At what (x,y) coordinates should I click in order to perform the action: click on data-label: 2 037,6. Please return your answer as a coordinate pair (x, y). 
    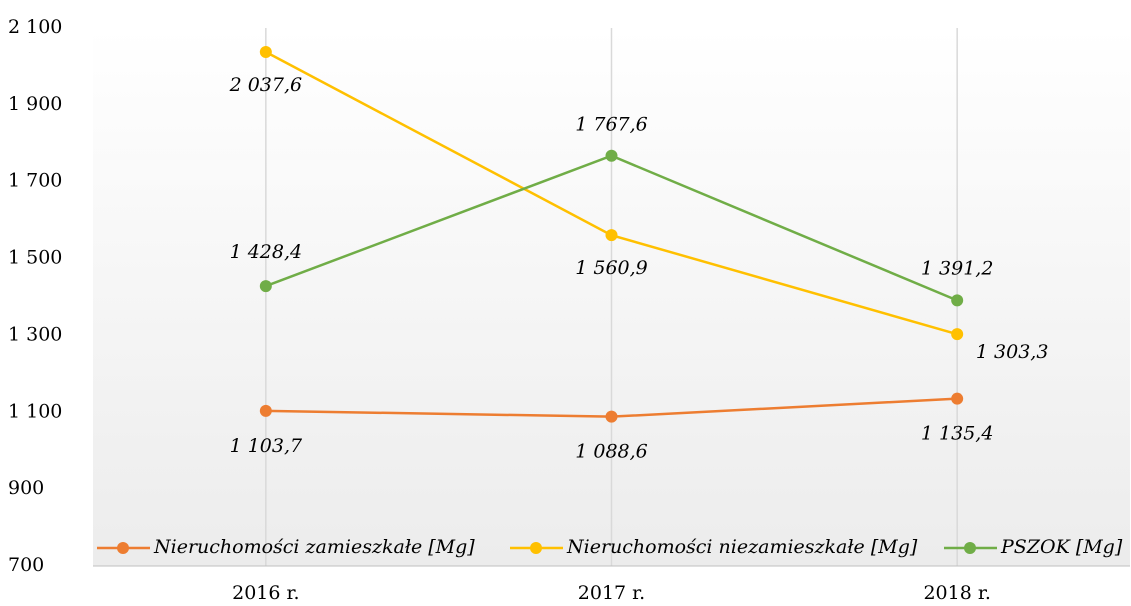
    Looking at the image, I should click on (266, 85).